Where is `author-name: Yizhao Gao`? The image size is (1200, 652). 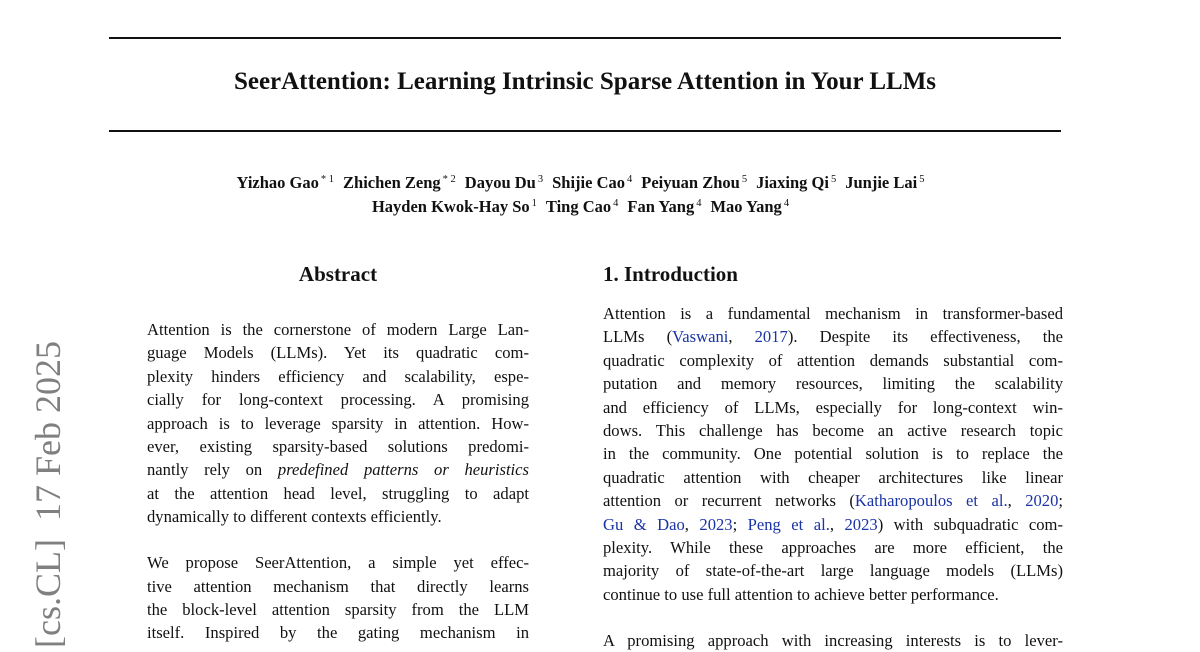 author-name: Yizhao Gao is located at coordinates (277, 182).